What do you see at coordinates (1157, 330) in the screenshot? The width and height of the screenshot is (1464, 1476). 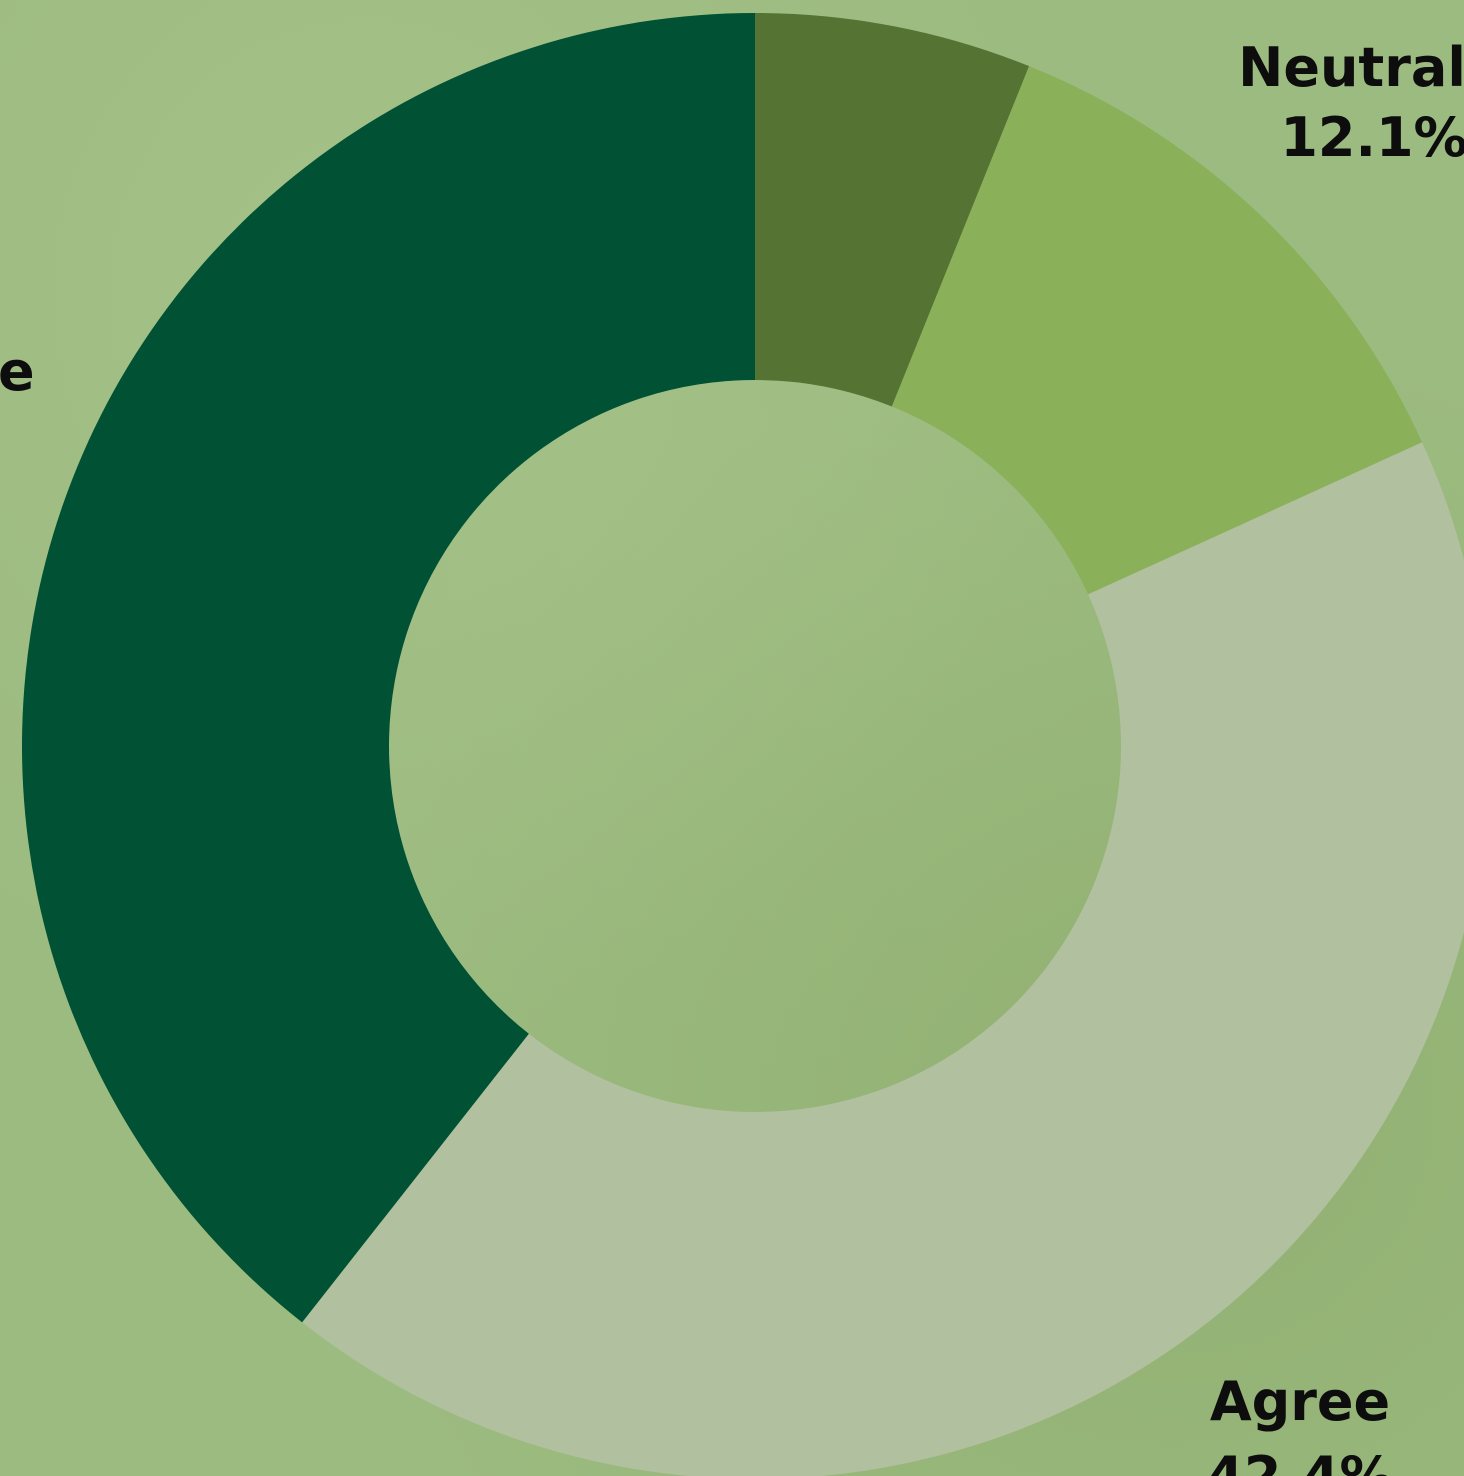 I see `donut-slice-neutral` at bounding box center [1157, 330].